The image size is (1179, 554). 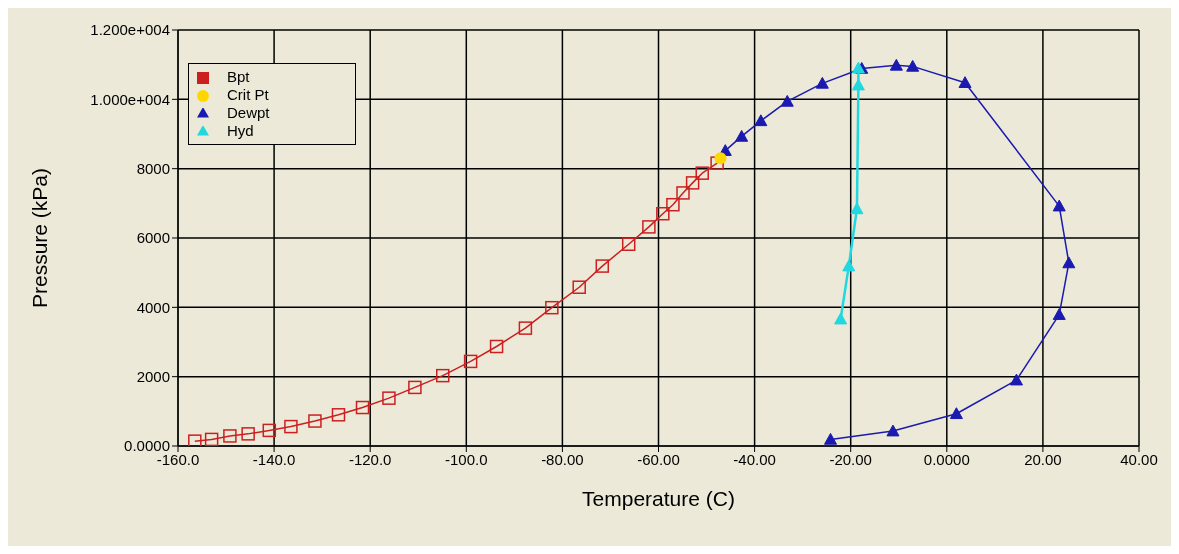 I want to click on y-tick-label: 1.000e+004, so click(x=130, y=99).